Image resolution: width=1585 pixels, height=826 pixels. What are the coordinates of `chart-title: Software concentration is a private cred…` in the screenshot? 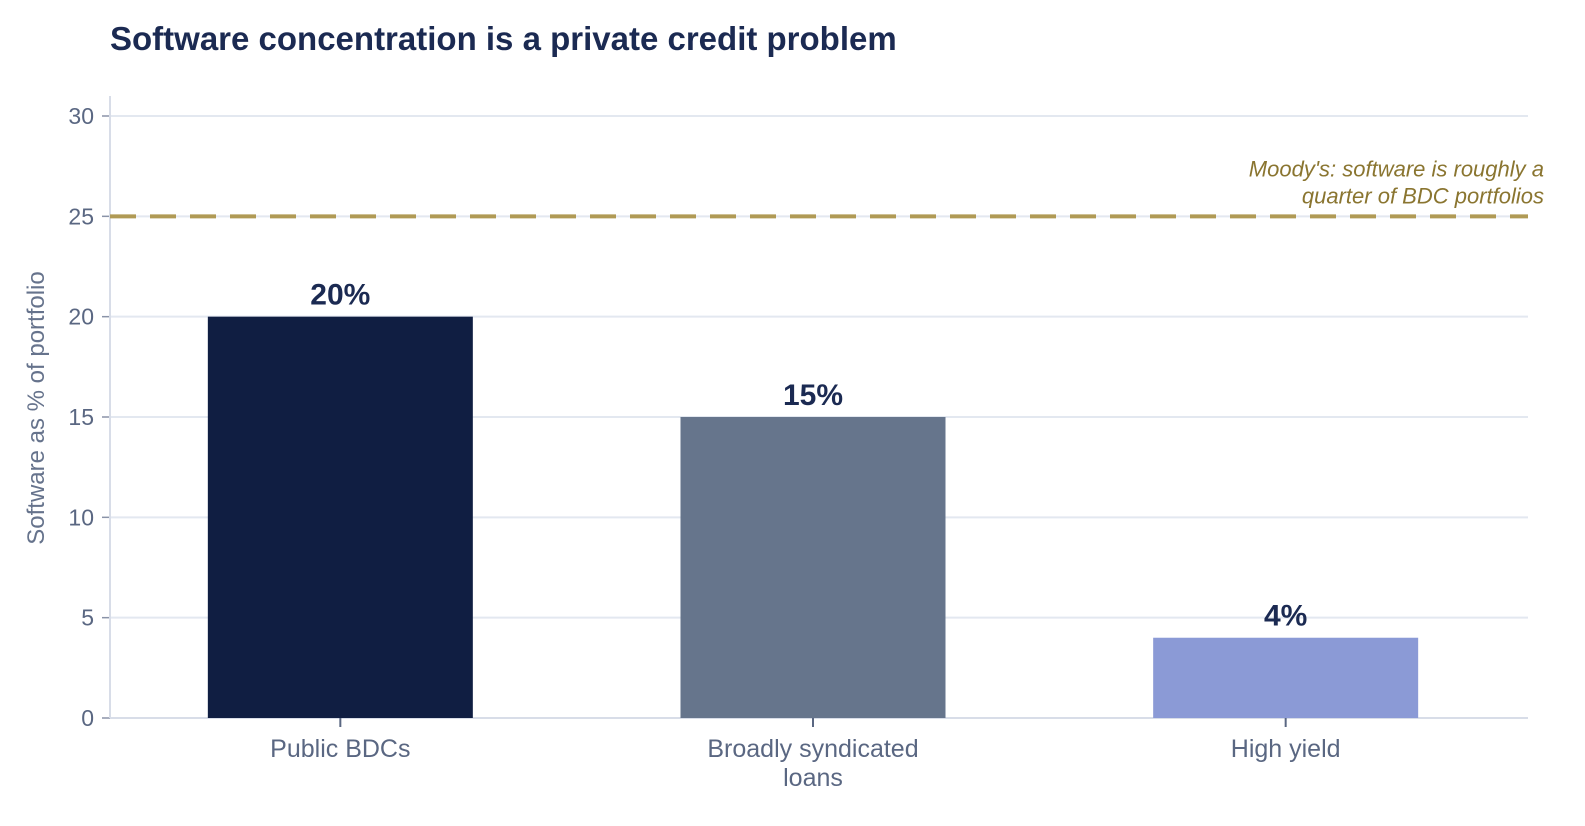 It's located at (503, 38).